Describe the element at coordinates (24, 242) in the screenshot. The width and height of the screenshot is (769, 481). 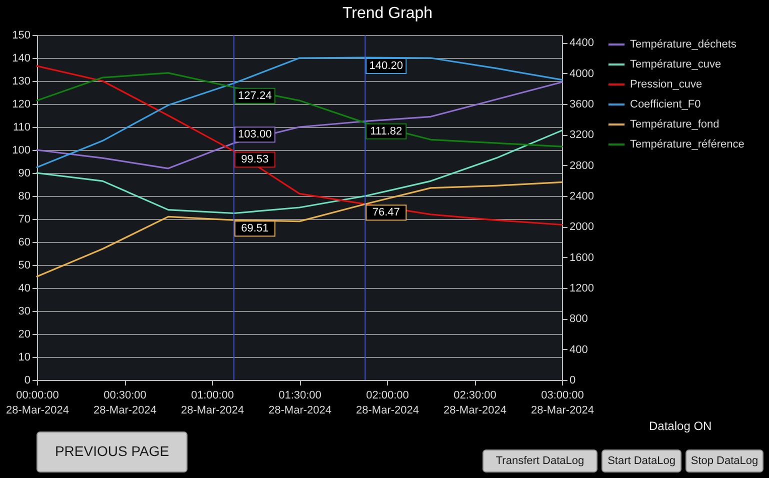
I see `y-tick-label: 60` at that location.